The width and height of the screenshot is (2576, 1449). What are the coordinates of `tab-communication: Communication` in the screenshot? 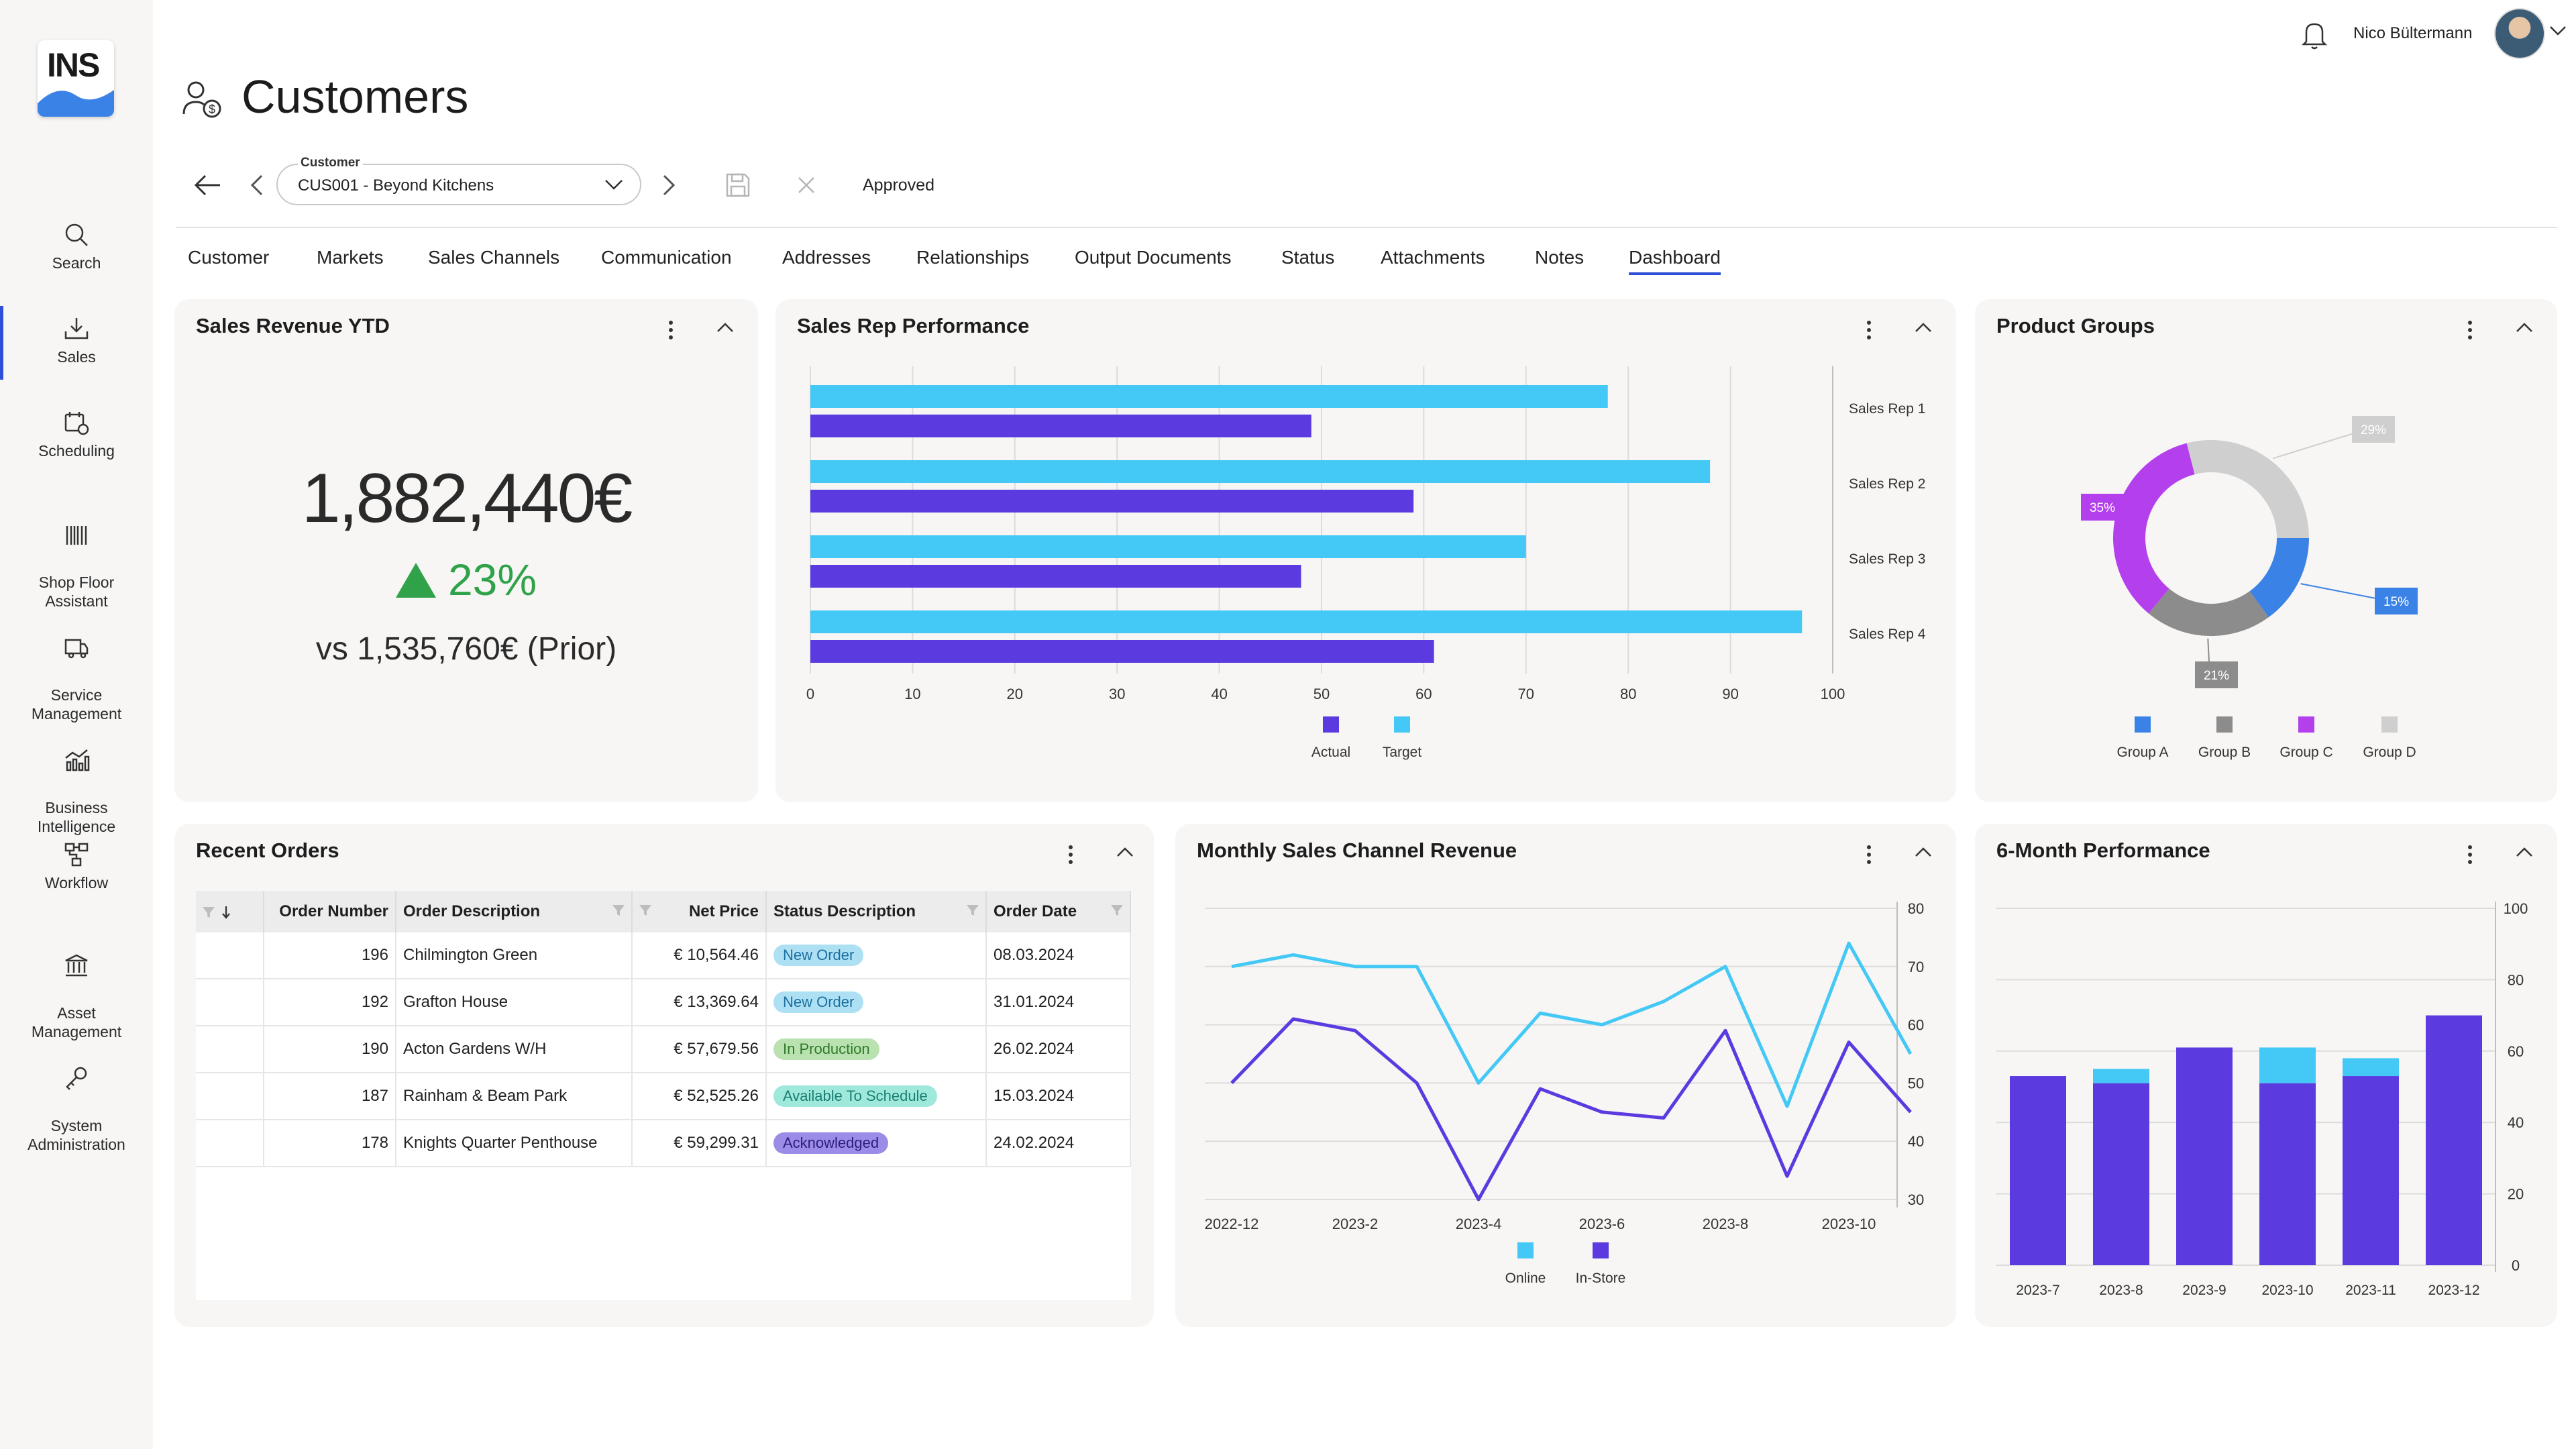 It's located at (666, 257).